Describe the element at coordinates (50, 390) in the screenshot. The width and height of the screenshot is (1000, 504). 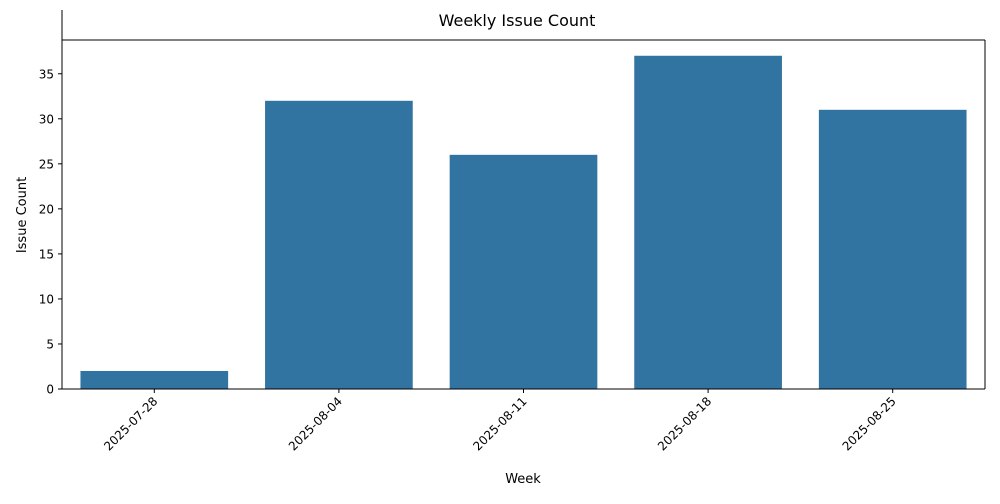
I see `y-tick-label: 0` at that location.